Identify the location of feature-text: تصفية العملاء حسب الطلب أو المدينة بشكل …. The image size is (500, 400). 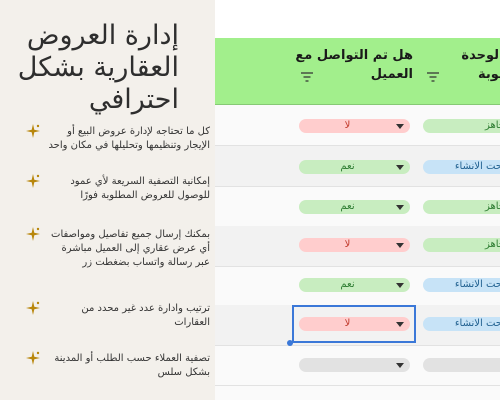
(132, 365).